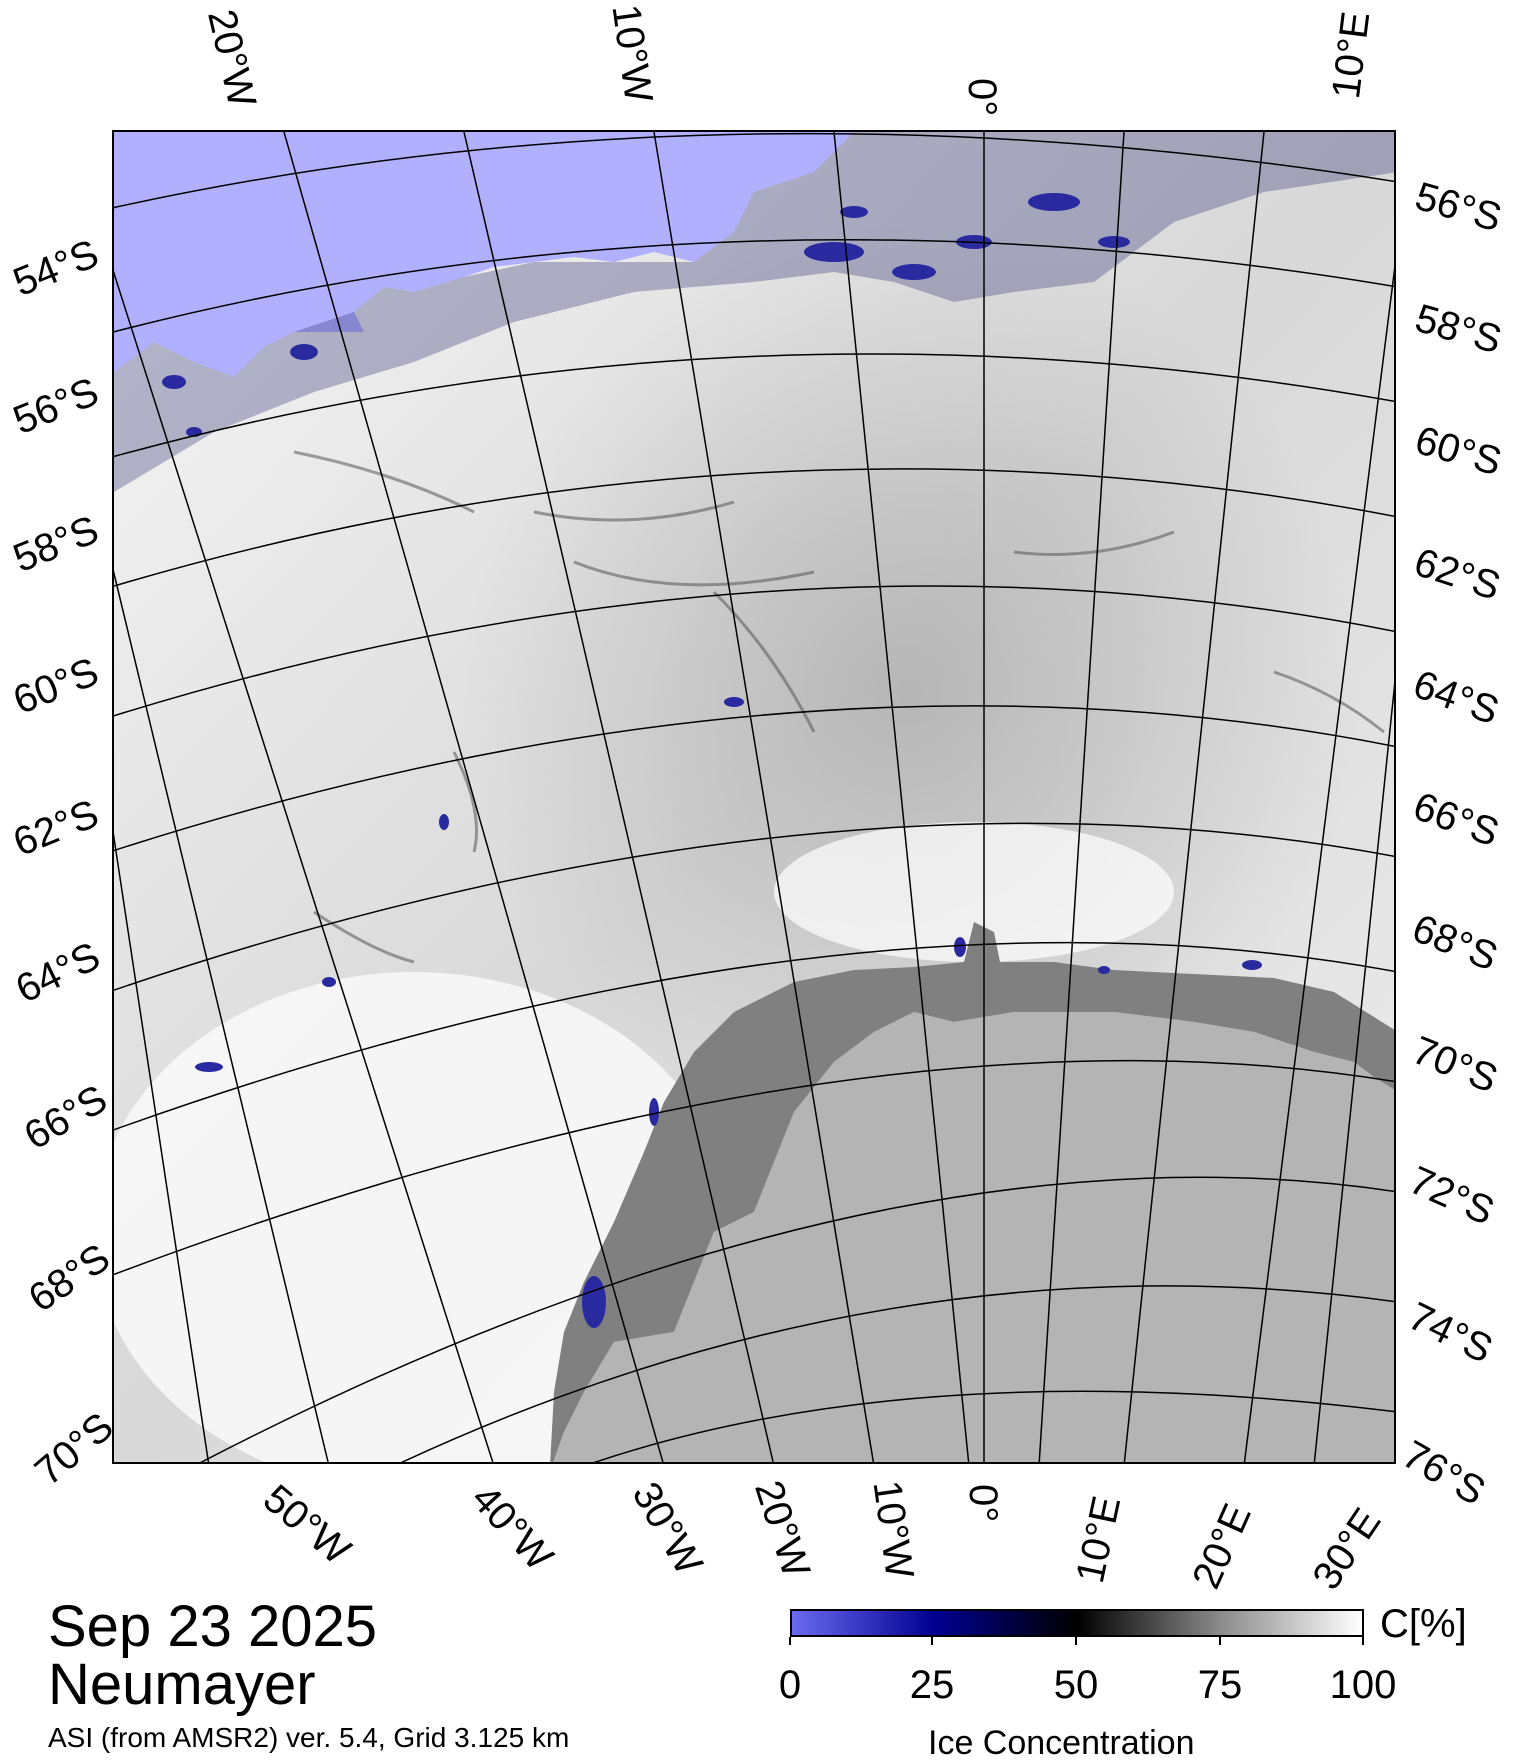 This screenshot has width=1518, height=1763. What do you see at coordinates (212, 1627) in the screenshot?
I see `map-date: Sep 23 2025` at bounding box center [212, 1627].